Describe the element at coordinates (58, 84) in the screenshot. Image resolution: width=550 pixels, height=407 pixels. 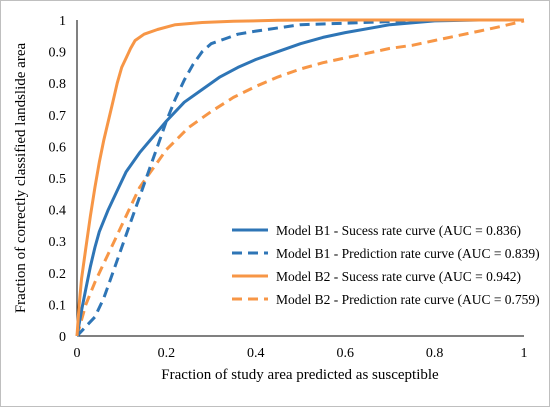
I see `y-tick-label: 0.8` at that location.